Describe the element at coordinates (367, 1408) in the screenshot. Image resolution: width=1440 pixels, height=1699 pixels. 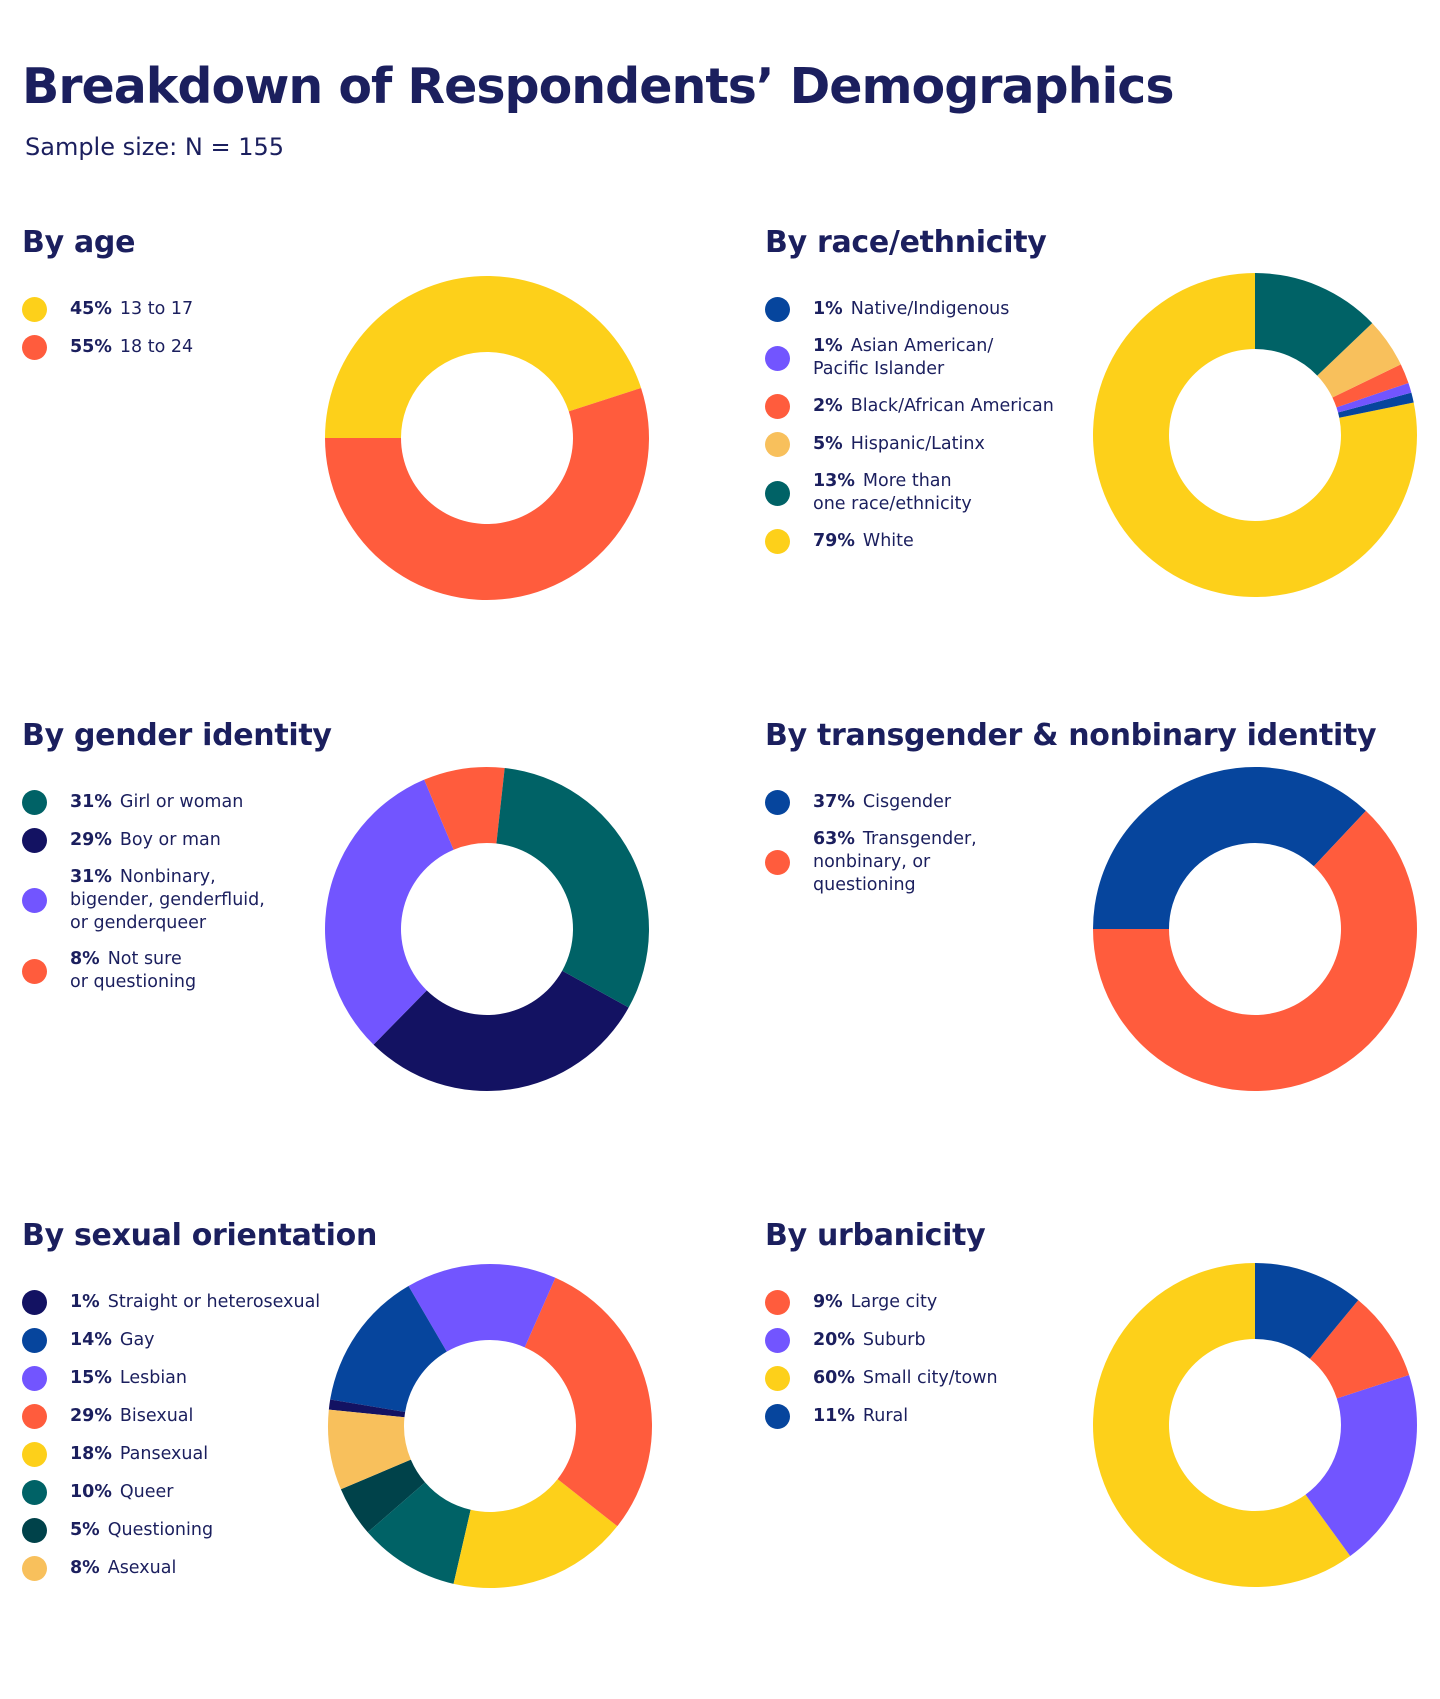
I see `donut-slice-straight-or-heterosexual` at that location.